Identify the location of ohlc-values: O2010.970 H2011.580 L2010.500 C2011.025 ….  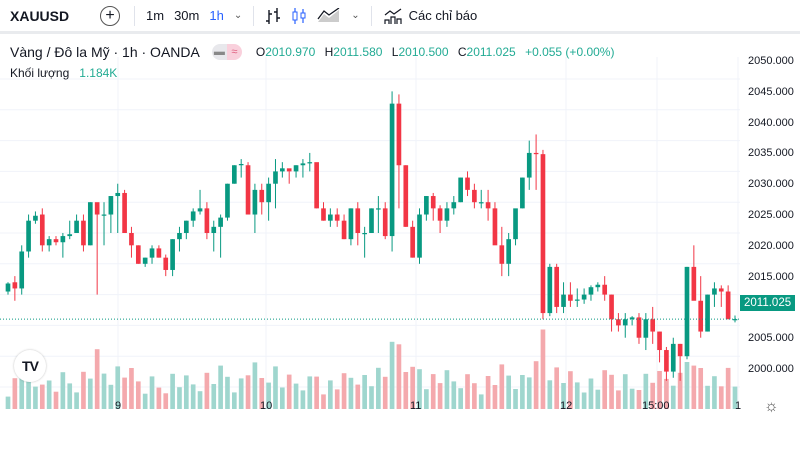
(435, 52).